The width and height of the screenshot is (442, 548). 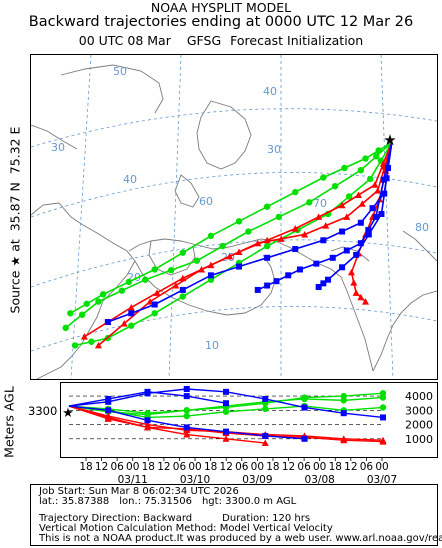 What do you see at coordinates (221, 40) in the screenshot?
I see `init-line: 00 UTC 08 Mar GFSG Forecast Initialization` at bounding box center [221, 40].